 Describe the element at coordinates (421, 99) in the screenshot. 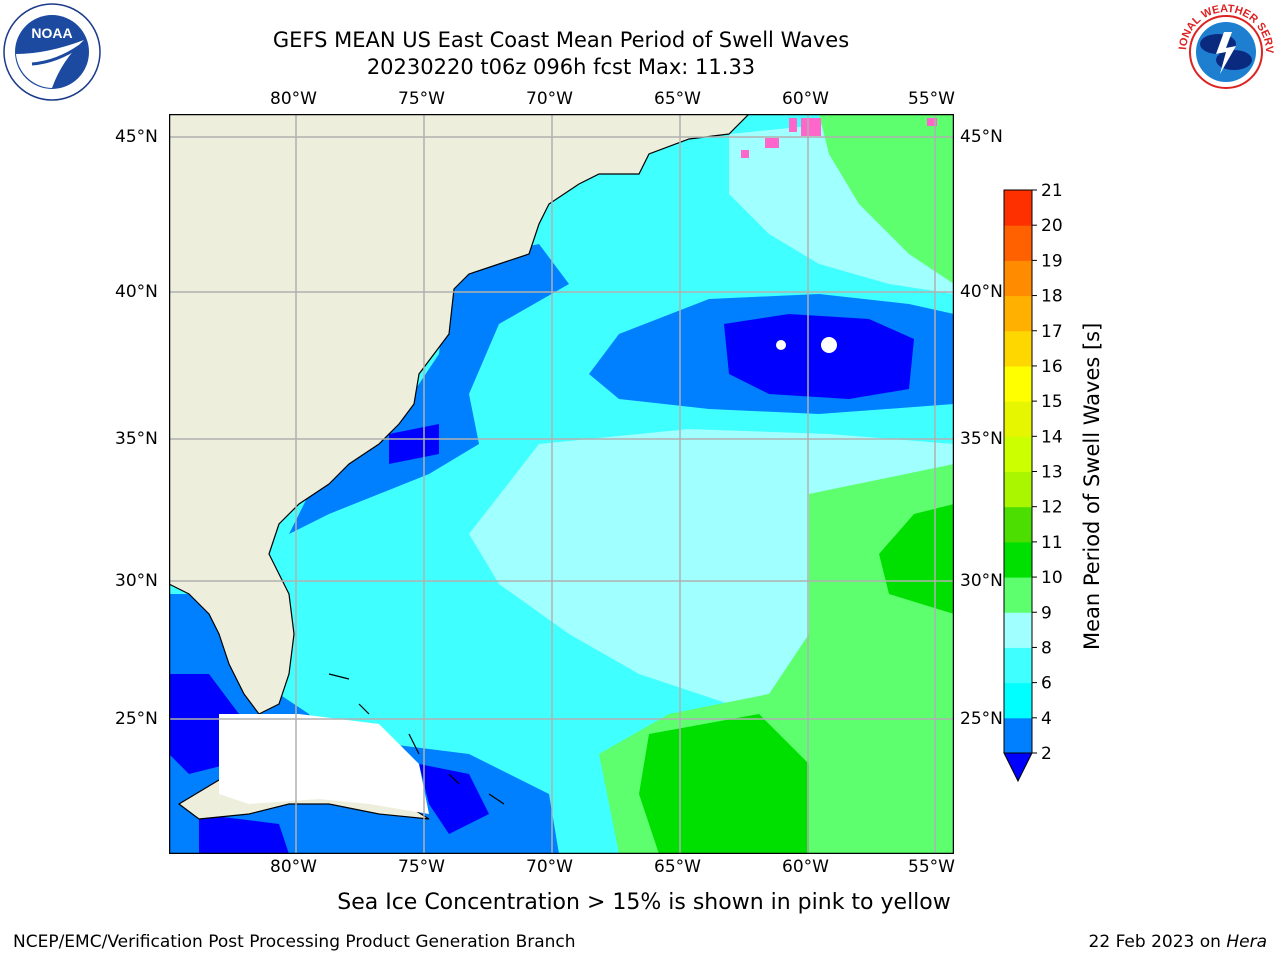

I see `lon-top-75w: 75°W` at that location.